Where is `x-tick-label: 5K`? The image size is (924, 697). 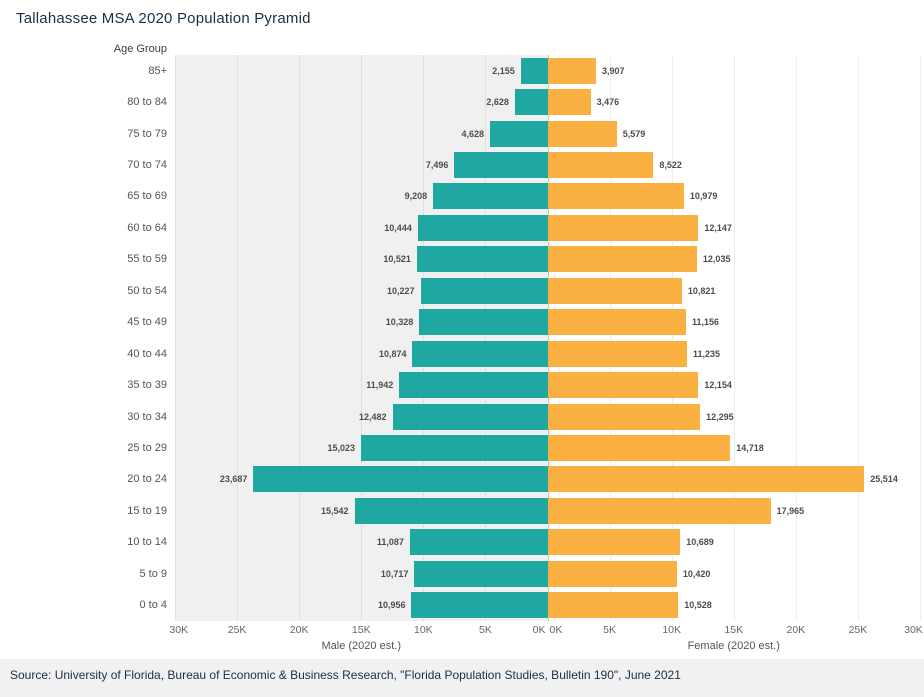
x-tick-label: 5K is located at coordinates (485, 630).